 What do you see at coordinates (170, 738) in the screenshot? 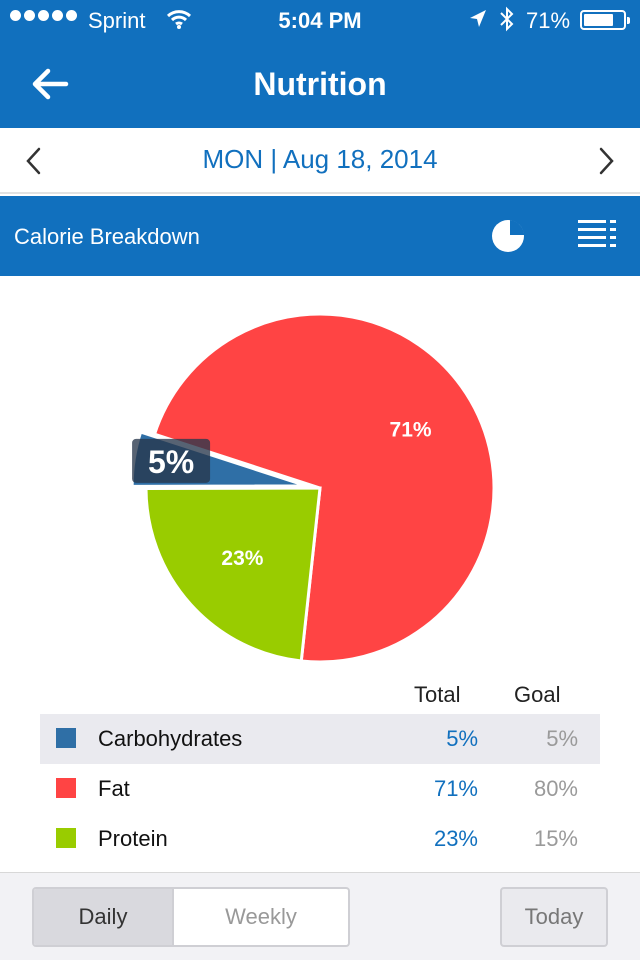
I see `nutrient-name: Carbohydrates` at bounding box center [170, 738].